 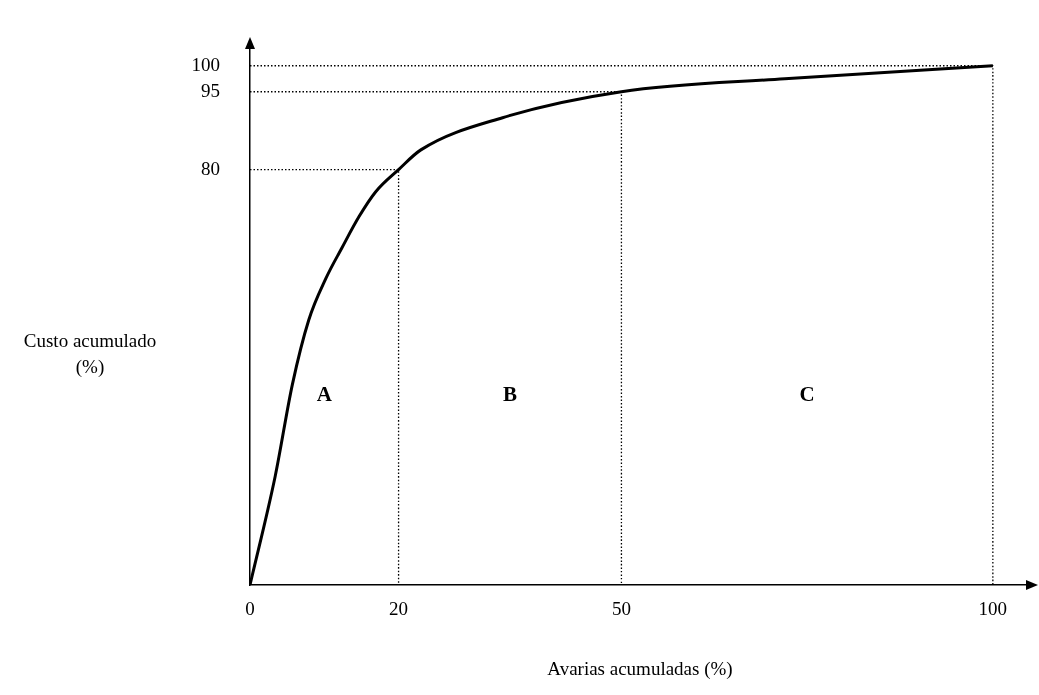 What do you see at coordinates (399, 609) in the screenshot?
I see `x-tick-label: 20` at bounding box center [399, 609].